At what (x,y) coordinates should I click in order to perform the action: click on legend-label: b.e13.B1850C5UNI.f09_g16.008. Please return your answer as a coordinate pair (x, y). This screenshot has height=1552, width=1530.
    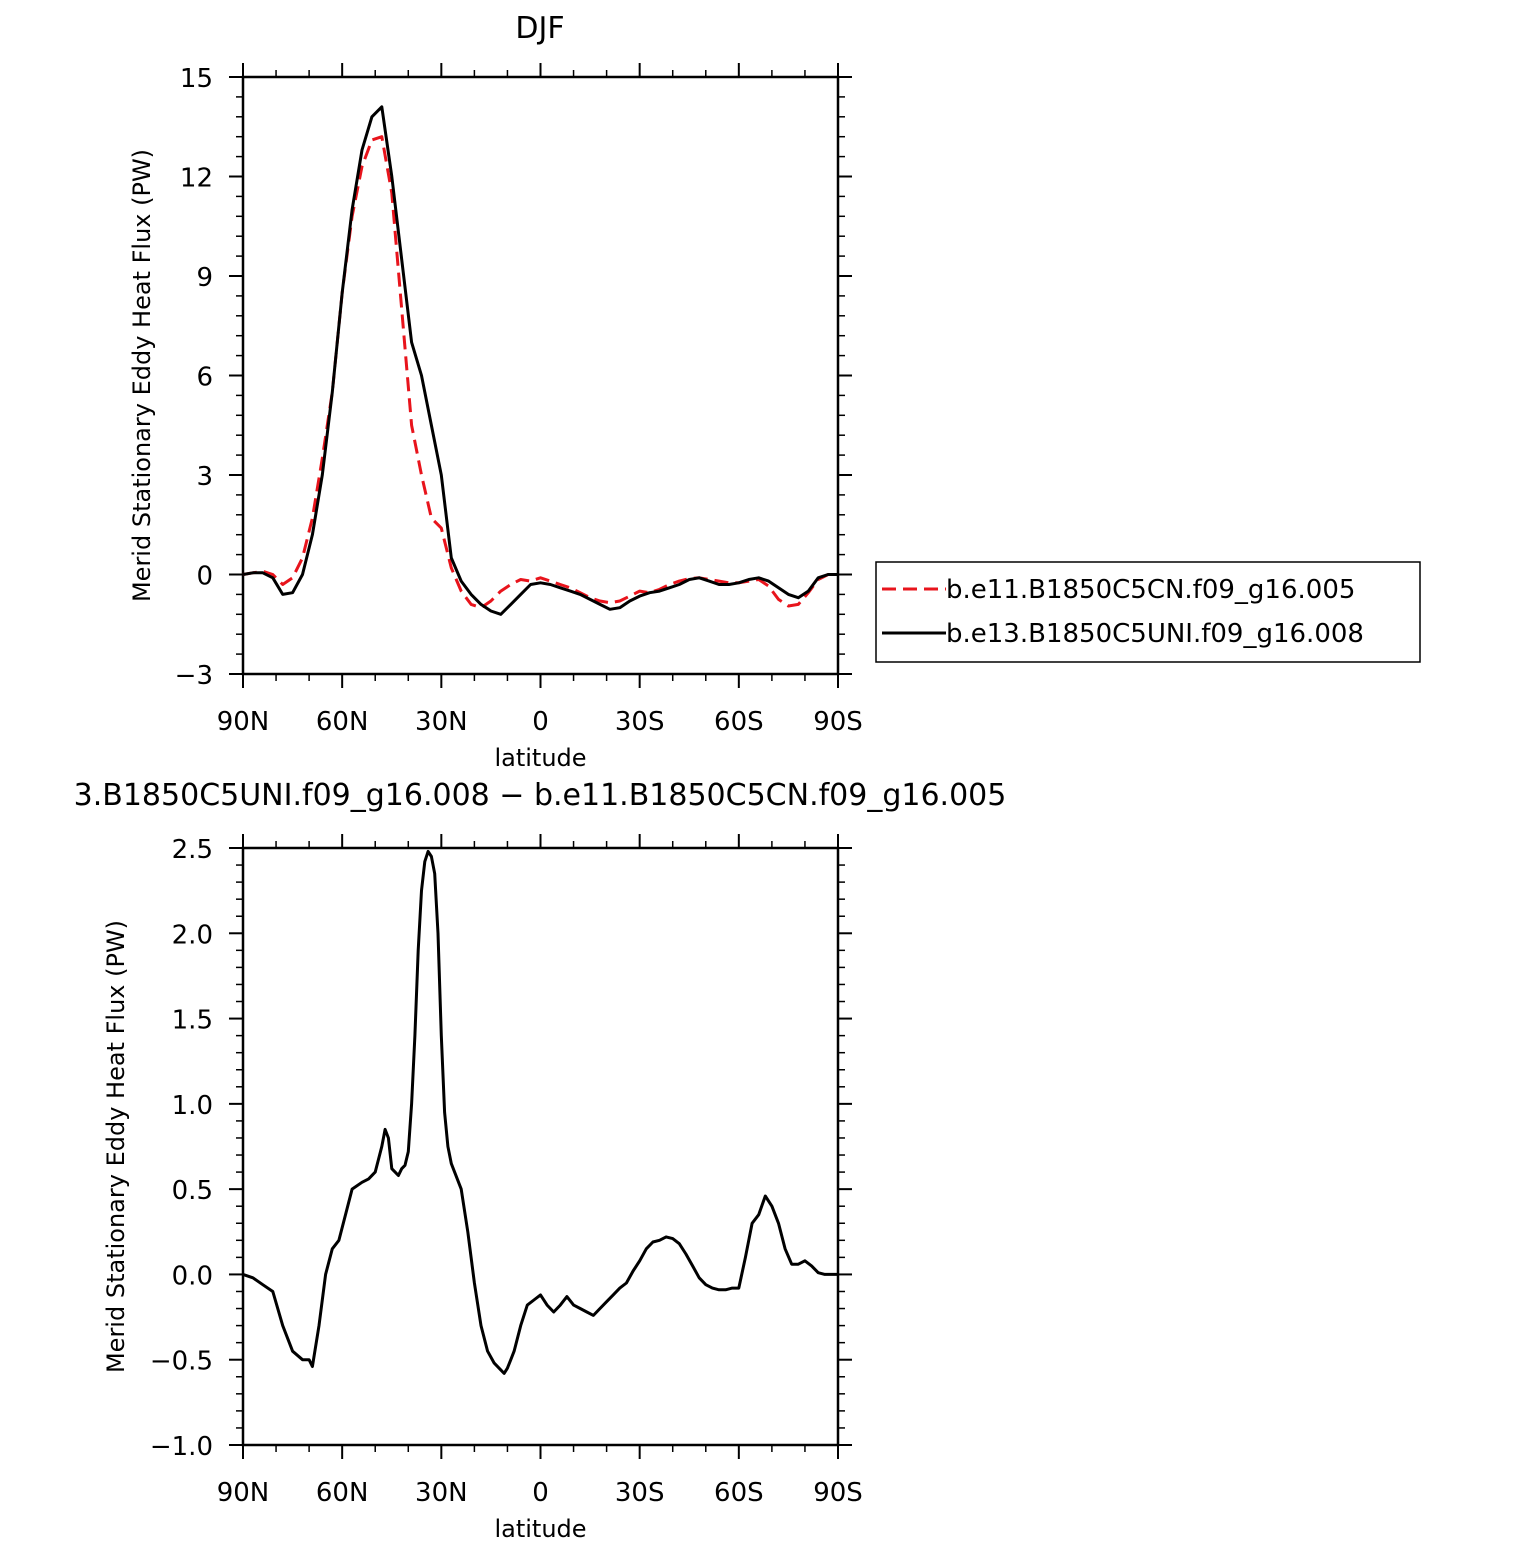
    Looking at the image, I should click on (1155, 634).